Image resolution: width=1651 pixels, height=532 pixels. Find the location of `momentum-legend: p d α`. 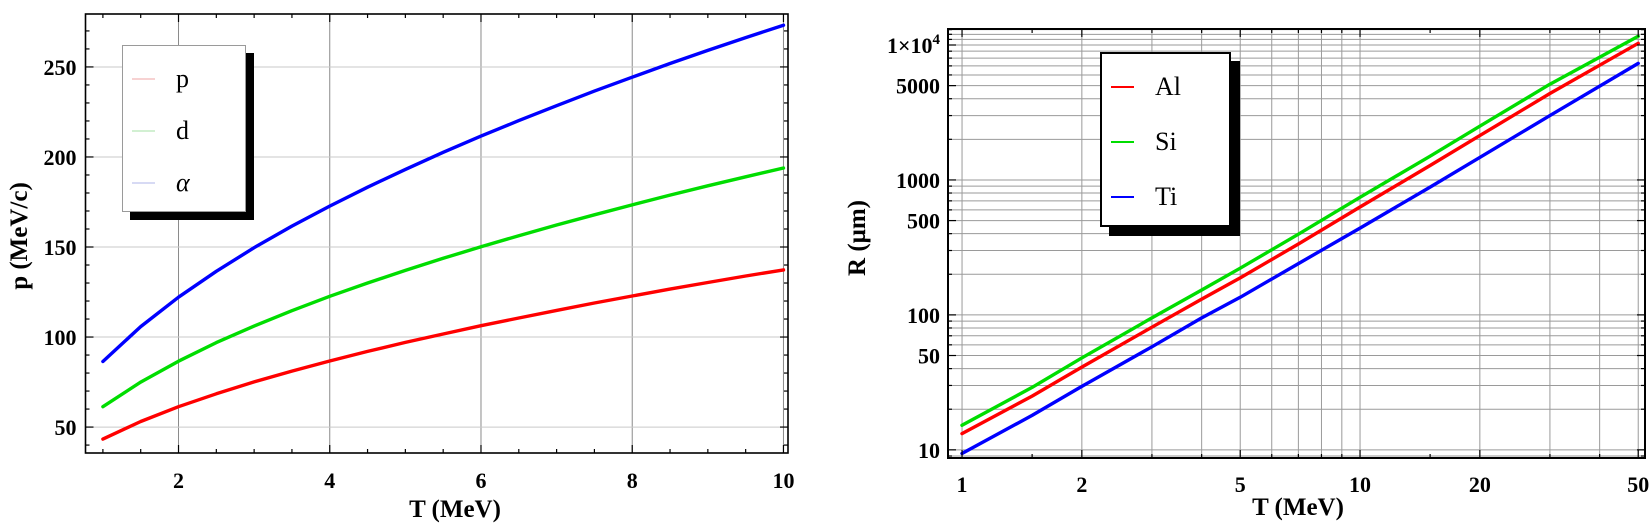

momentum-legend: p d α is located at coordinates (184, 128).